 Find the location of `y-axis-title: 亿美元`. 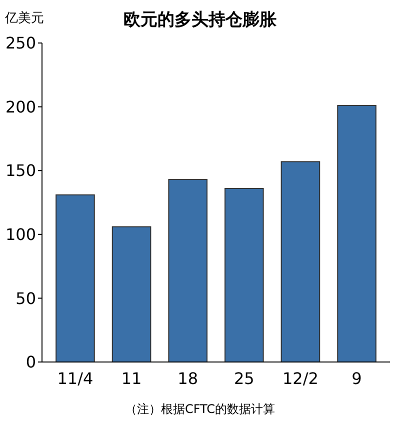

y-axis-title: 亿美元 is located at coordinates (24, 18).